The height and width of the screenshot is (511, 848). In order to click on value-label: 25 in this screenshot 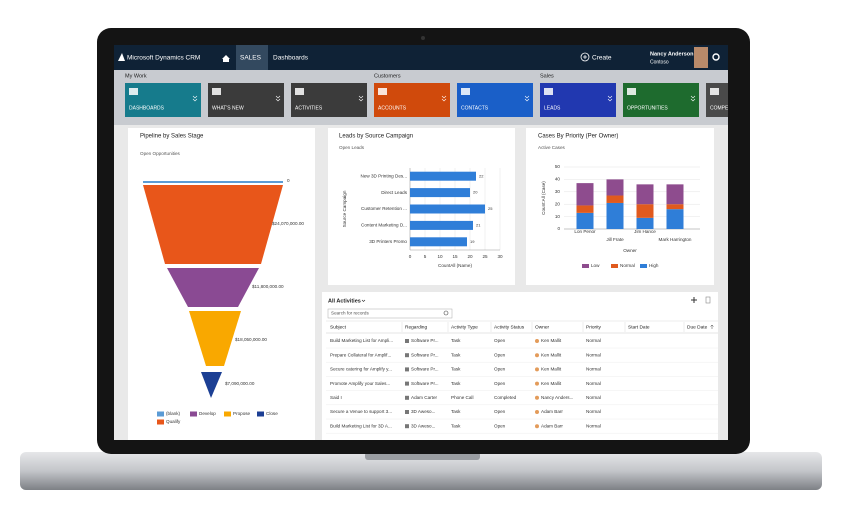, I will do `click(490, 208)`.